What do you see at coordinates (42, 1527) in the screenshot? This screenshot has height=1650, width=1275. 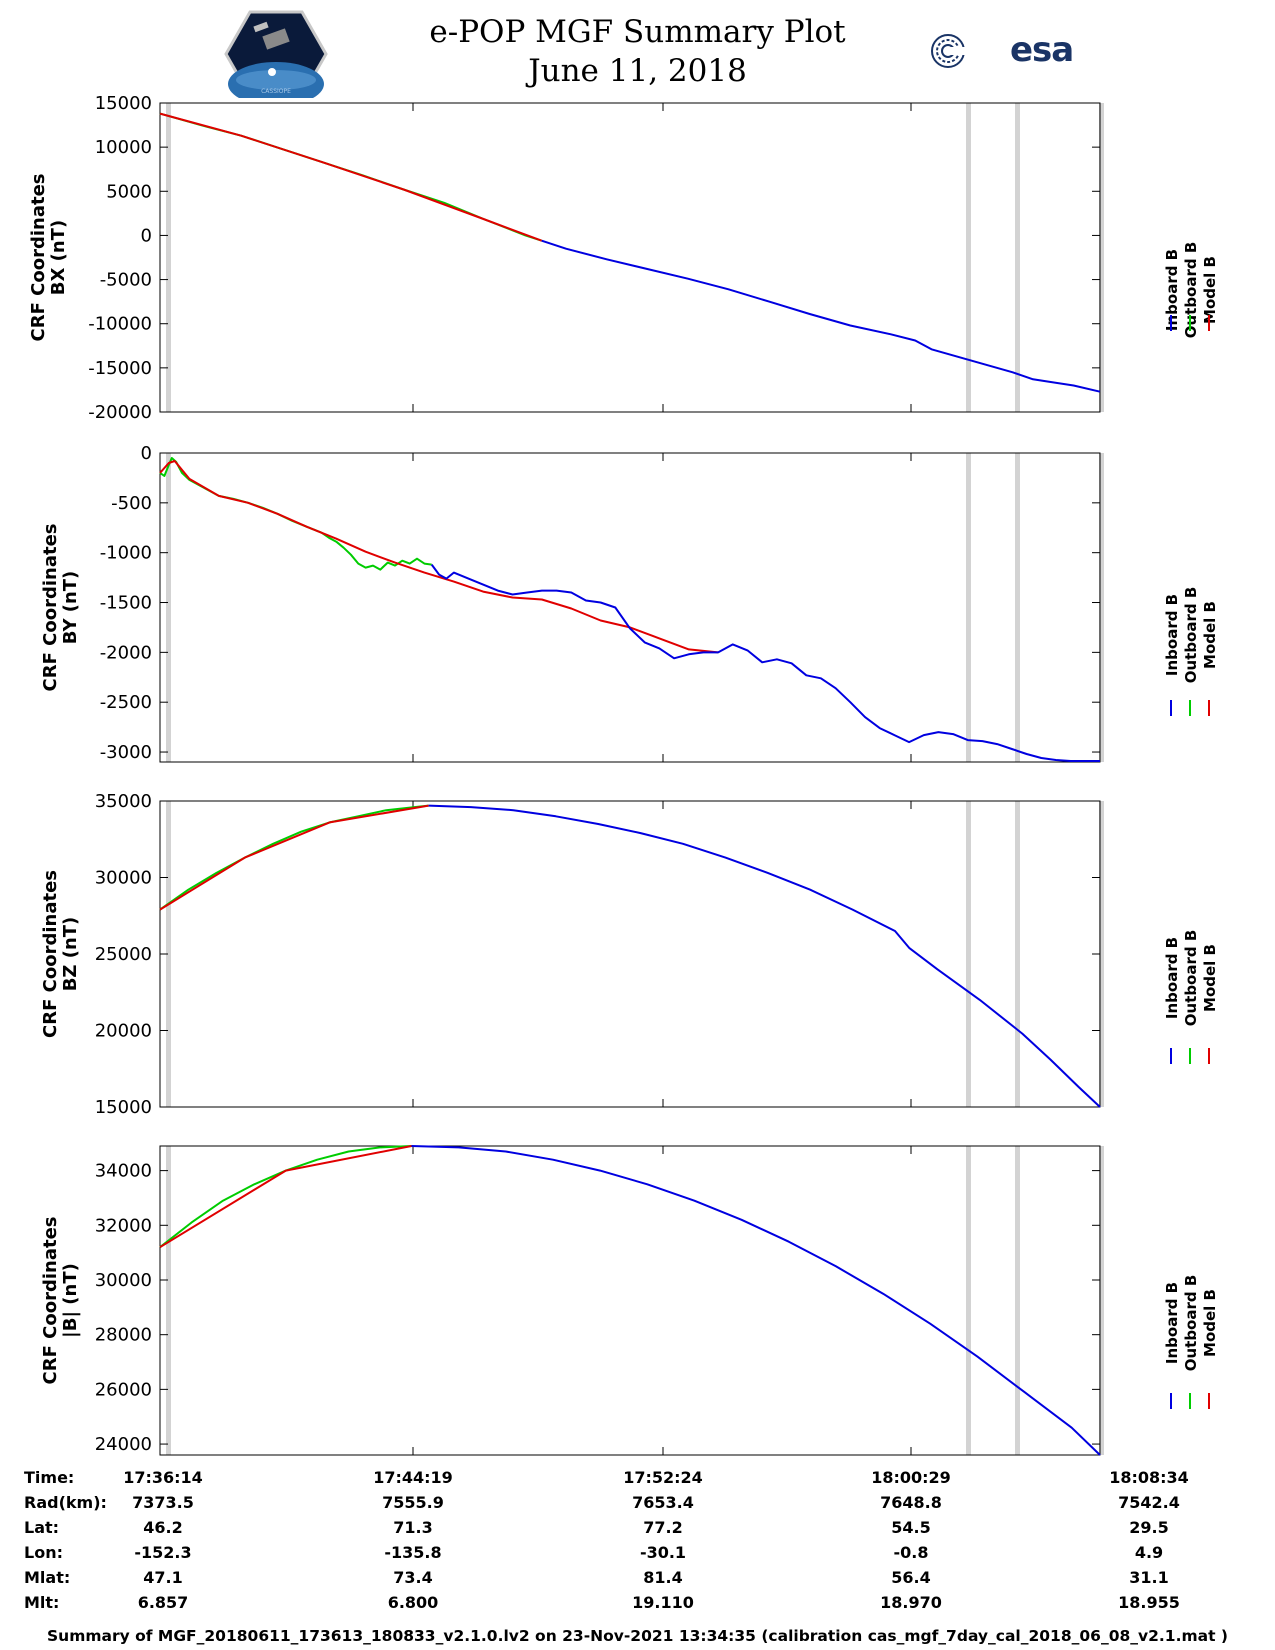 I see `info-row-label: Lat:` at bounding box center [42, 1527].